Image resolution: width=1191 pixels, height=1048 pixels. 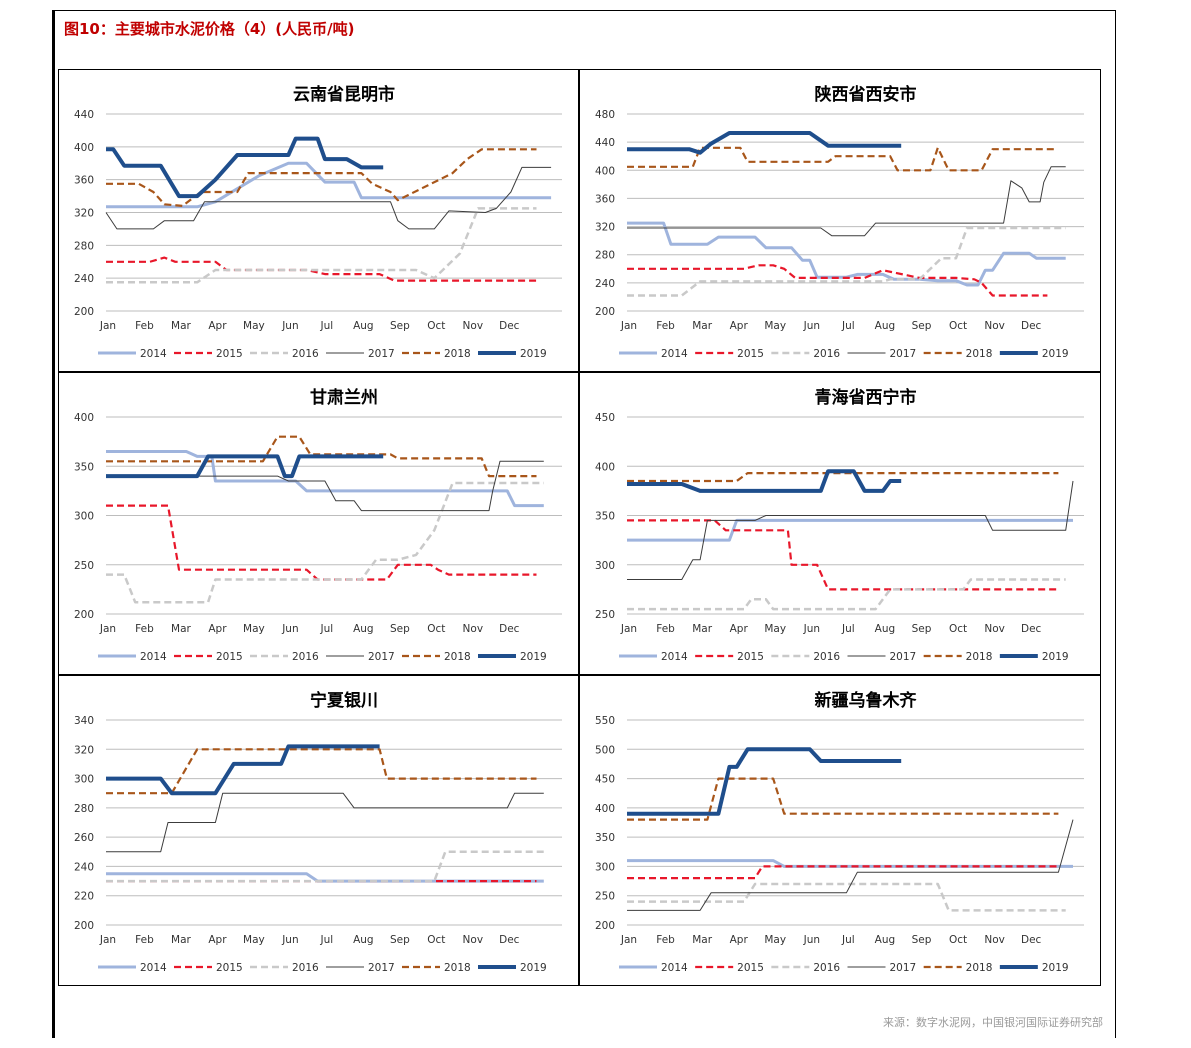 I want to click on y-tick-label: 450, so click(x=605, y=418).